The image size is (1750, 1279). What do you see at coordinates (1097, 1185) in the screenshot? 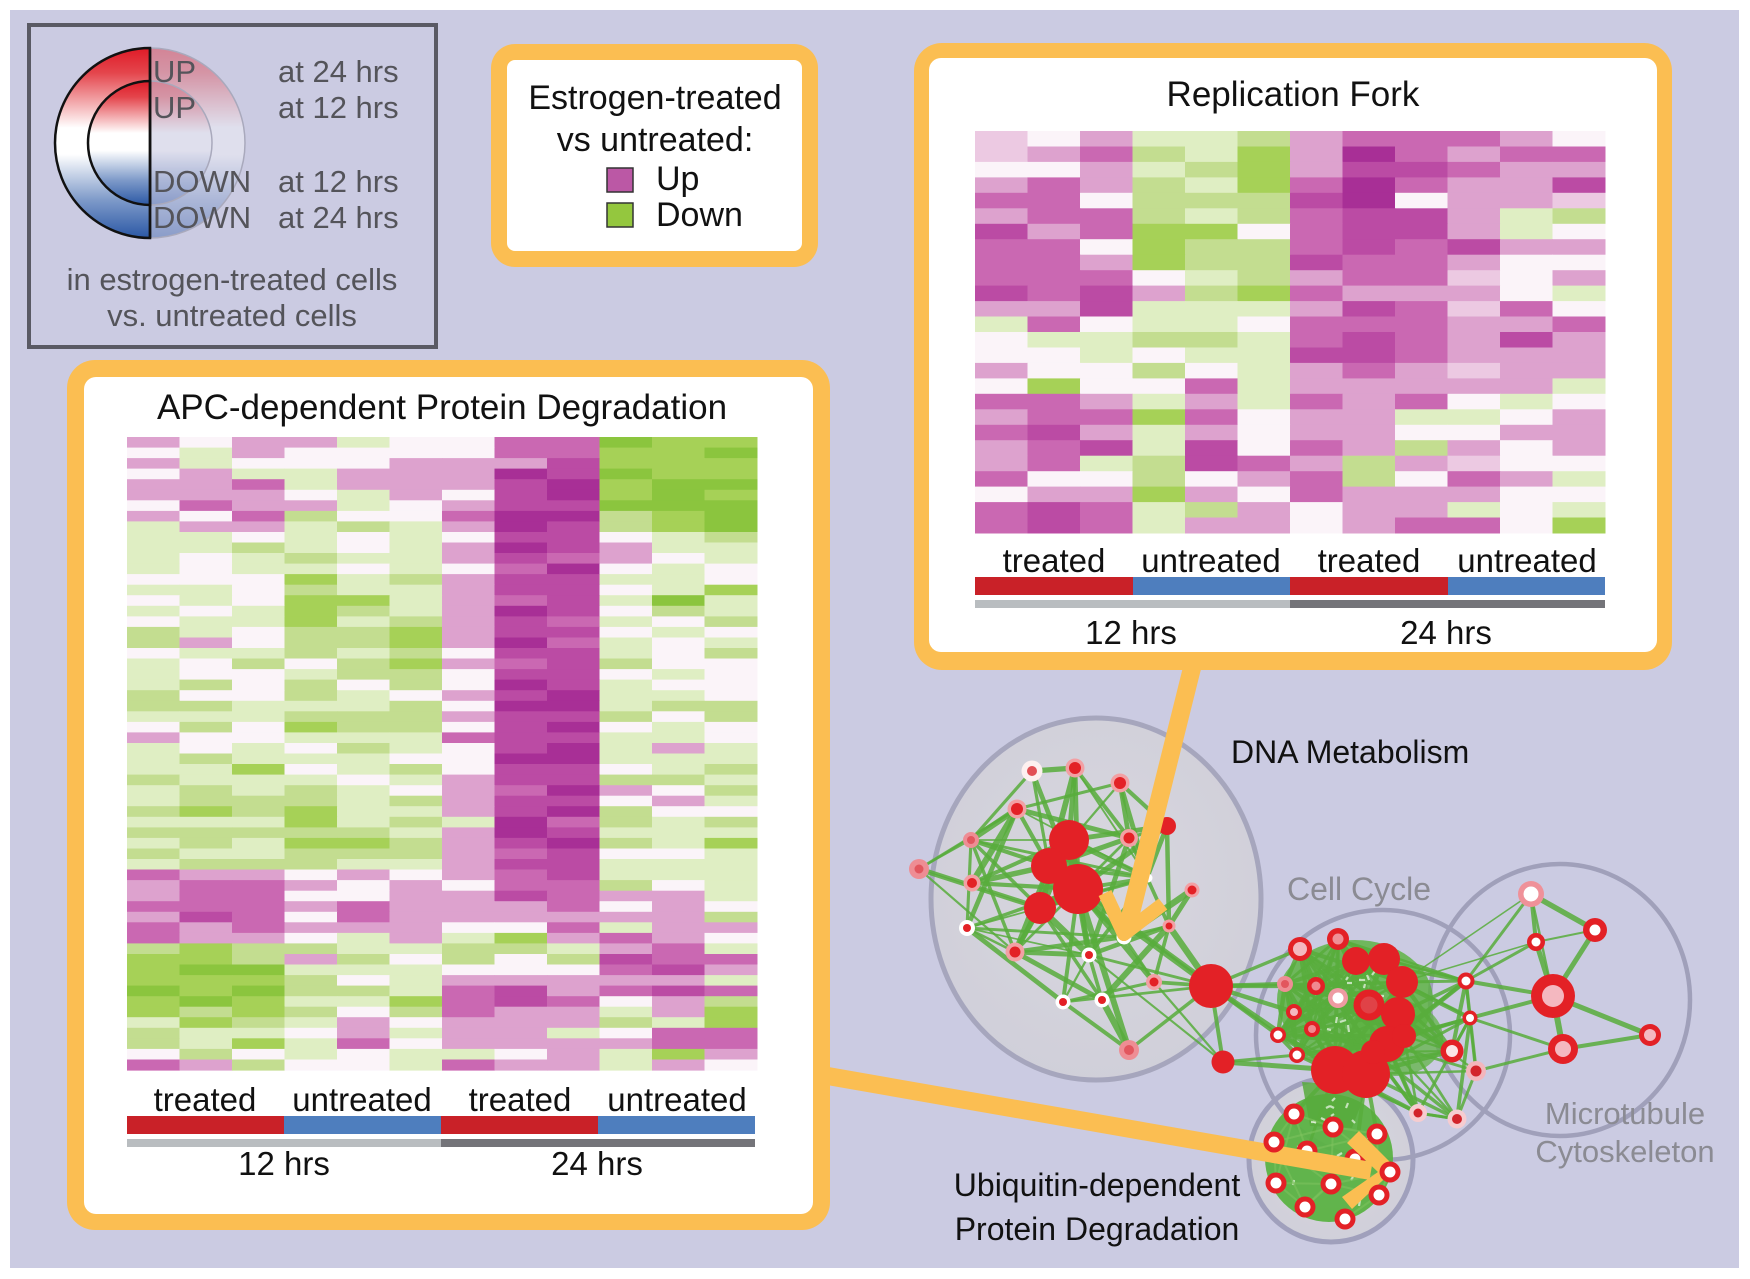
I see `svg-text: Ubiquitin-dependent` at bounding box center [1097, 1185].